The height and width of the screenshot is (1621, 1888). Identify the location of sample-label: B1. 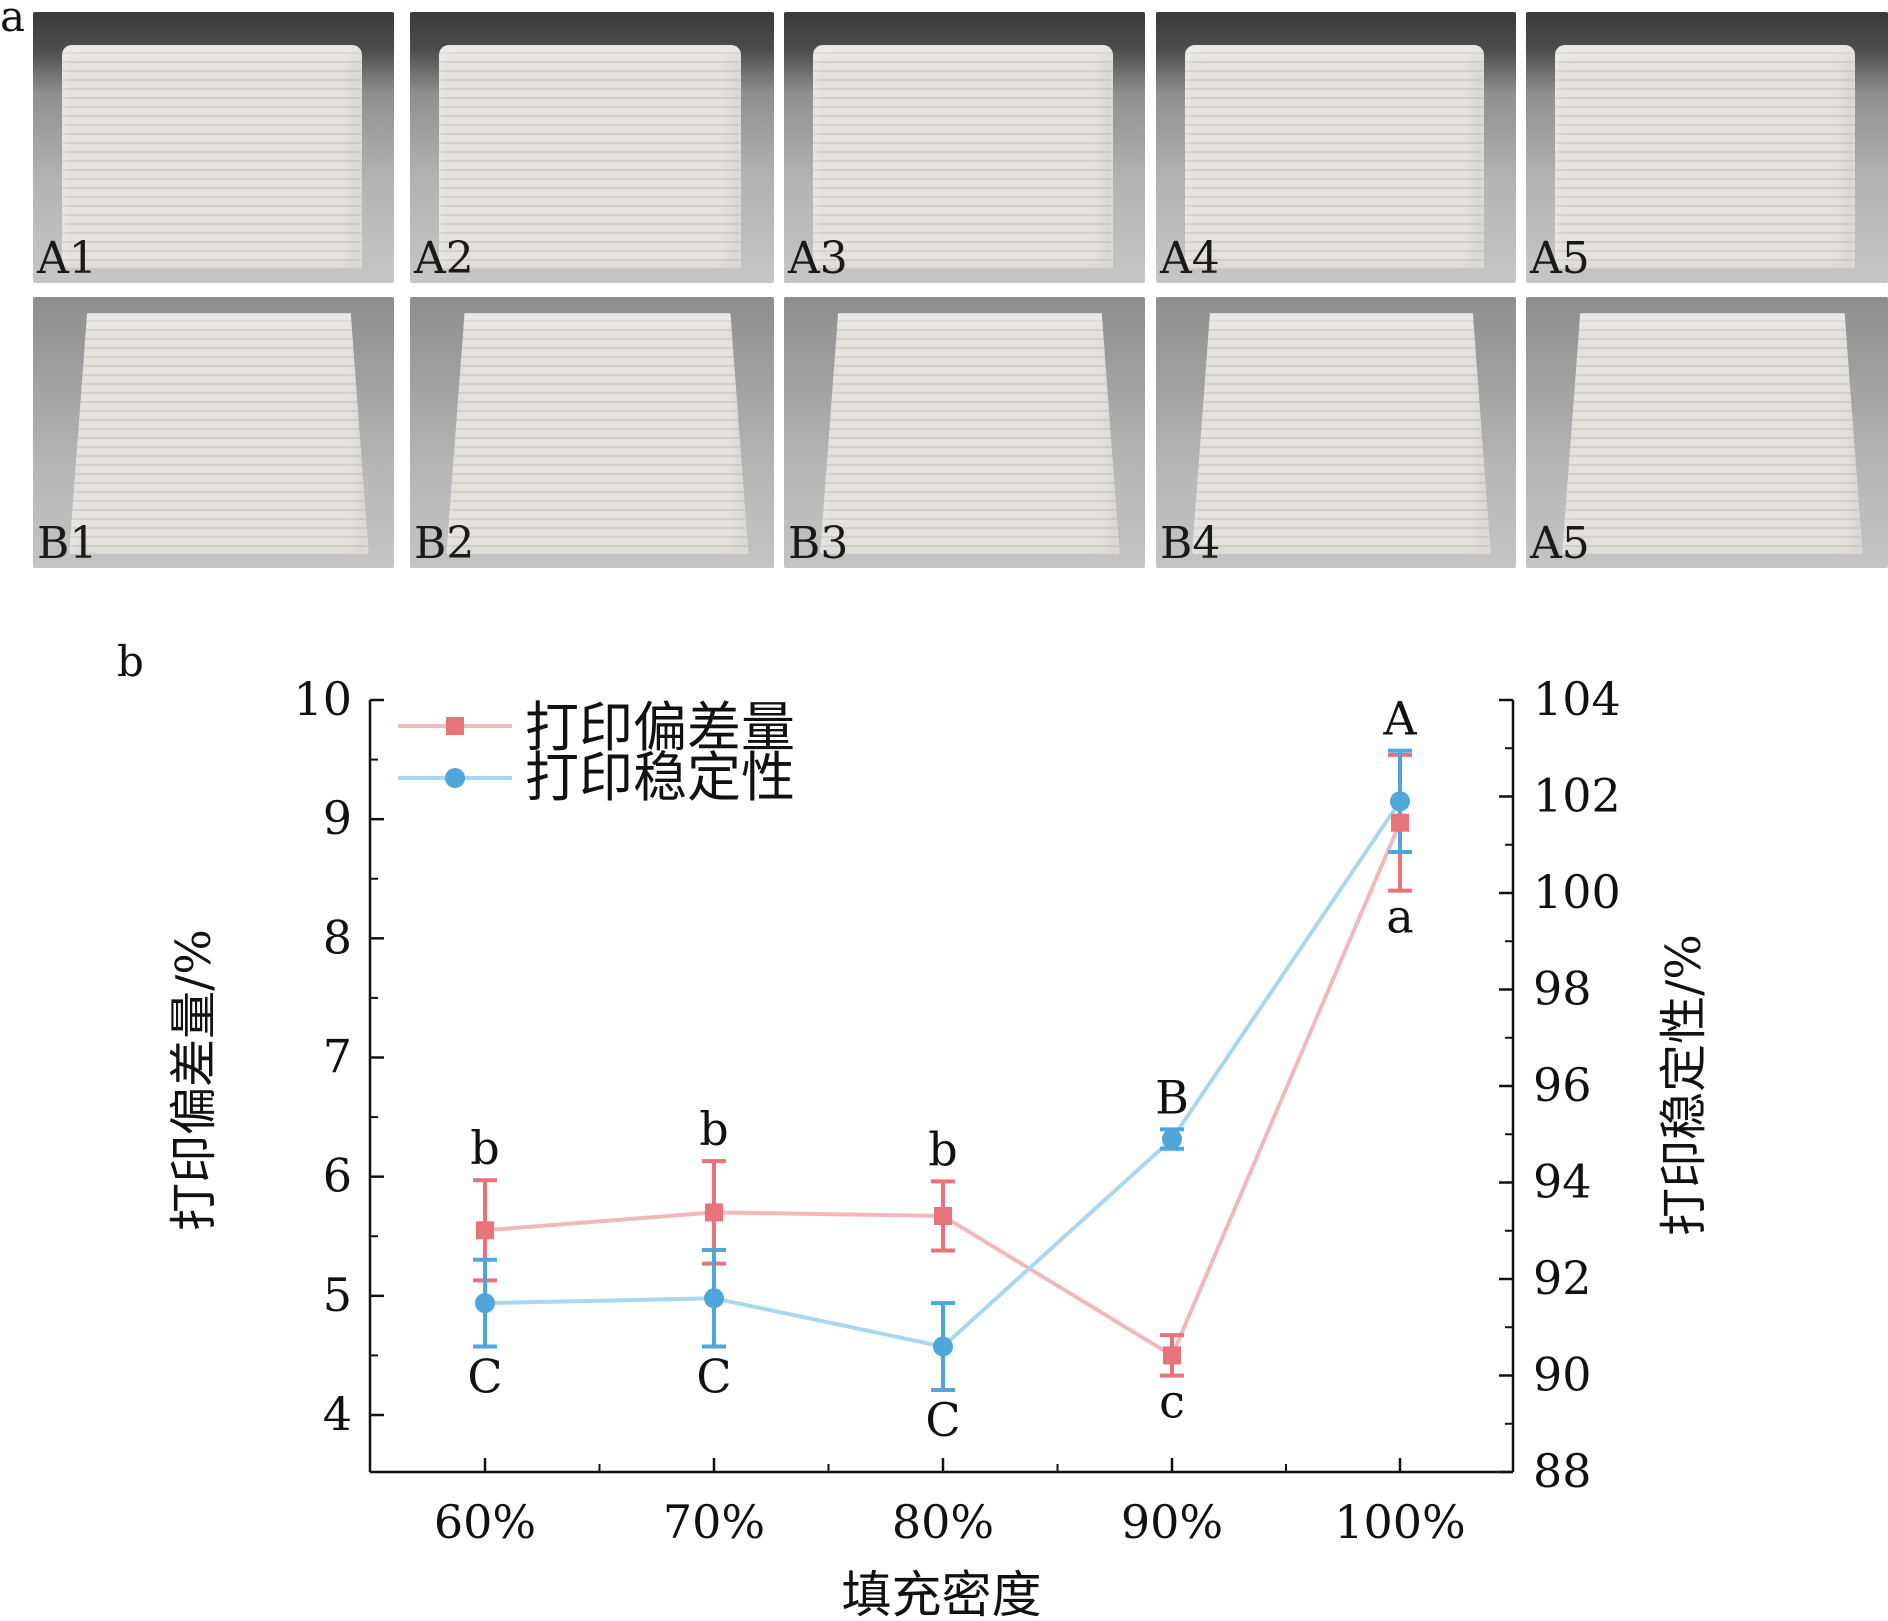
(67, 543).